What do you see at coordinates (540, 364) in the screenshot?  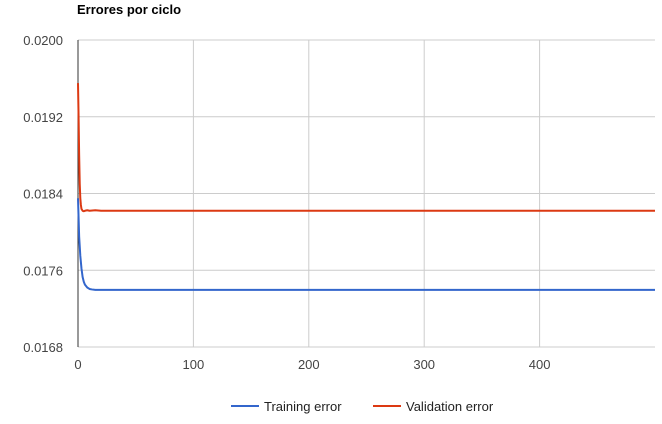 I see `x-tick-label: 400` at bounding box center [540, 364].